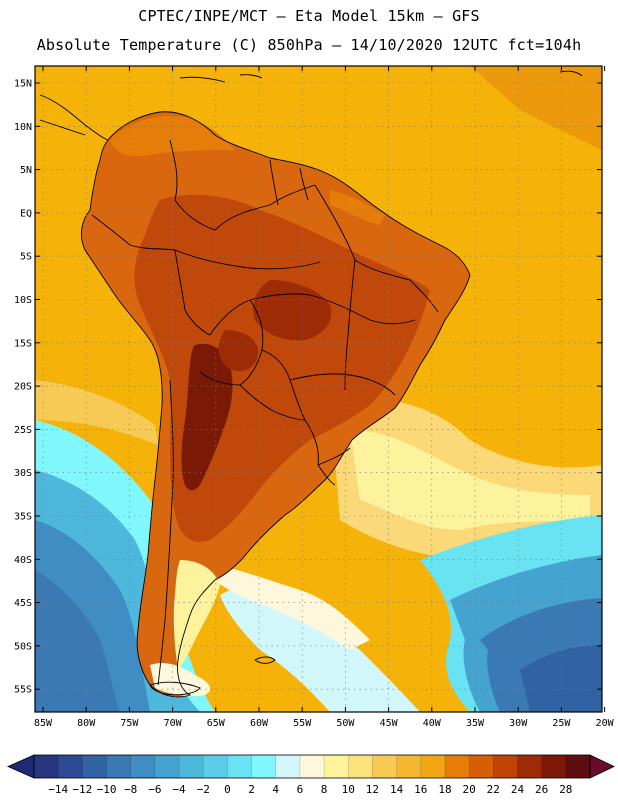 Image resolution: width=618 pixels, height=800 pixels. What do you see at coordinates (23, 560) in the screenshot?
I see `lat-label: 40S` at bounding box center [23, 560].